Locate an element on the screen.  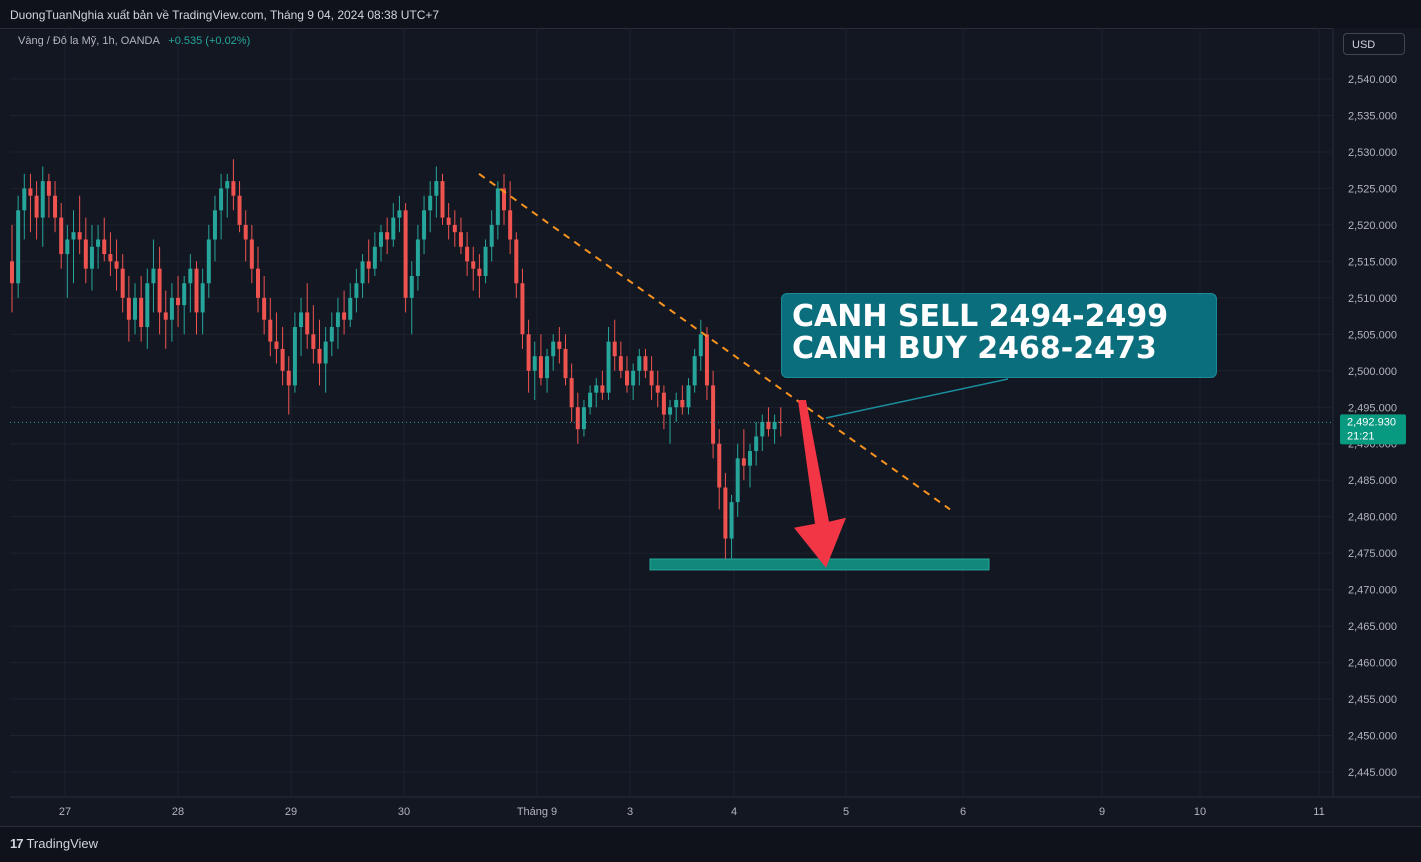
y-tick-label: 2,505.000 is located at coordinates (1372, 335).